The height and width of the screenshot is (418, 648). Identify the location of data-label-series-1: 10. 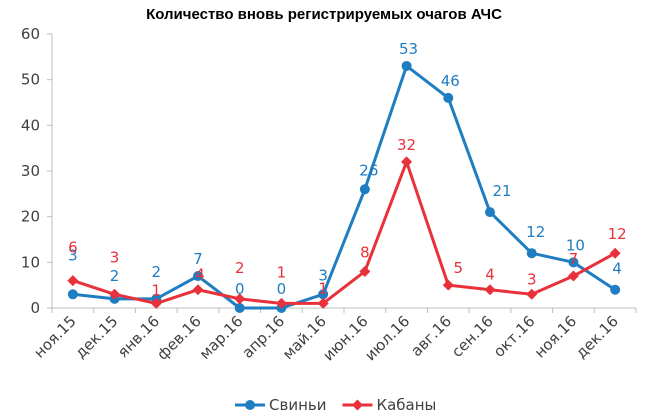
(575, 245).